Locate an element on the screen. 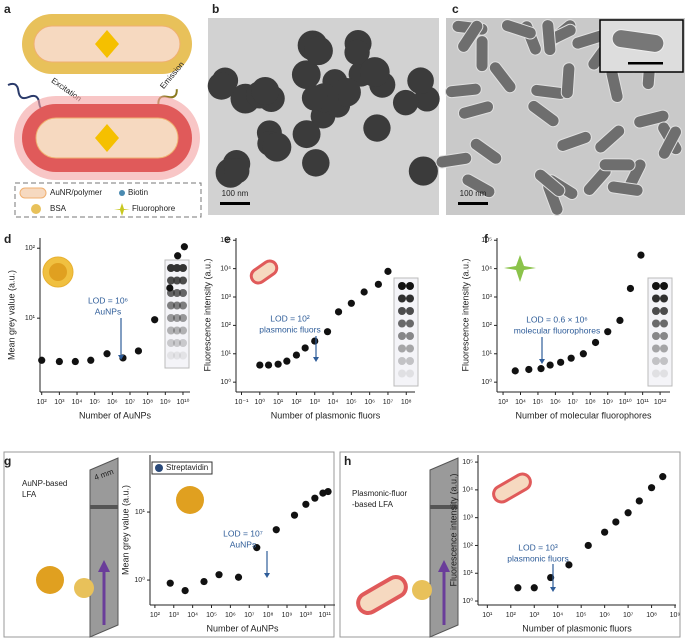 This screenshot has height=639, width=685. lfa-strip is located at coordinates (444, 547).